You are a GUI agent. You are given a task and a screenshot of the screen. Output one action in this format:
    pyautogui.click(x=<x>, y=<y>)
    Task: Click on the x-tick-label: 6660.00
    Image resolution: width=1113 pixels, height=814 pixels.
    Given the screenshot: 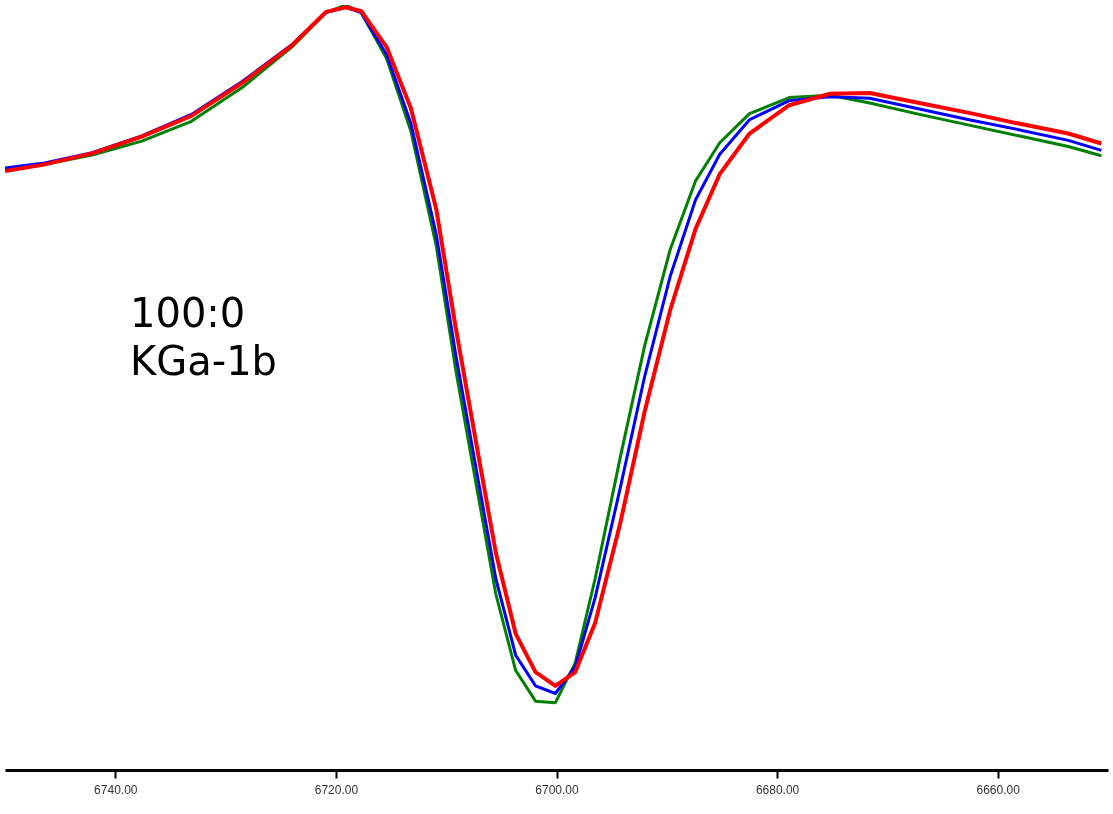 What is the action you would take?
    pyautogui.click(x=998, y=789)
    